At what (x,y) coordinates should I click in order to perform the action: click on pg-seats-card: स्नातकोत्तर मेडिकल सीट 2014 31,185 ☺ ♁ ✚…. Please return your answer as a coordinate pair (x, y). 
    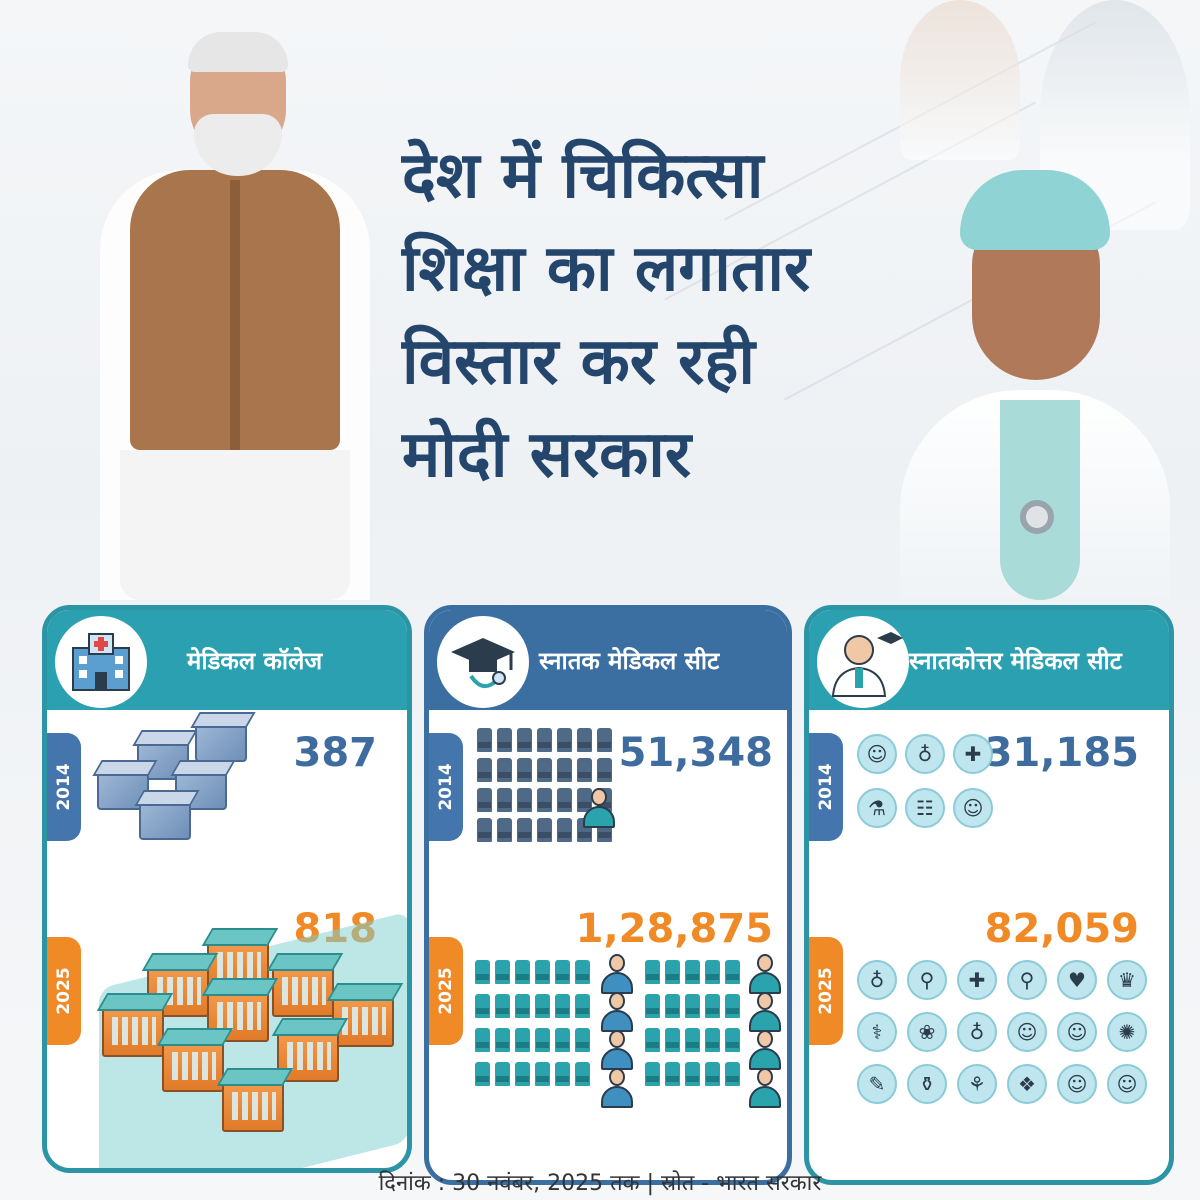
    Looking at the image, I should click on (989, 895).